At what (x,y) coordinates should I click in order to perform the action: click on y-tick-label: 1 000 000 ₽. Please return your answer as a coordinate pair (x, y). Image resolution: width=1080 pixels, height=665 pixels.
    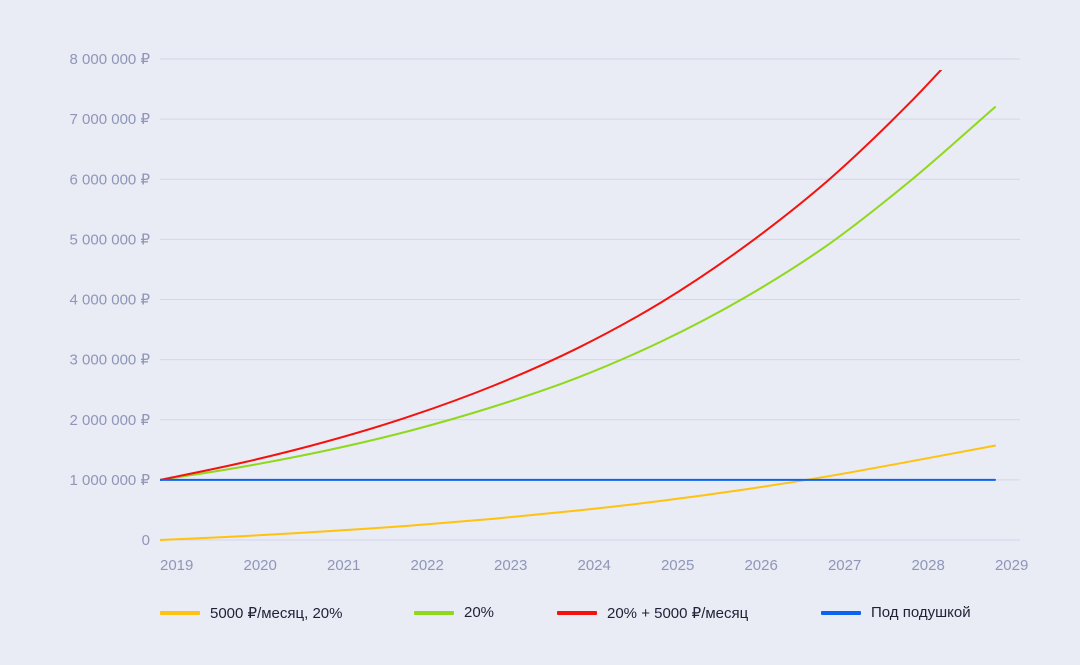
    Looking at the image, I should click on (110, 480).